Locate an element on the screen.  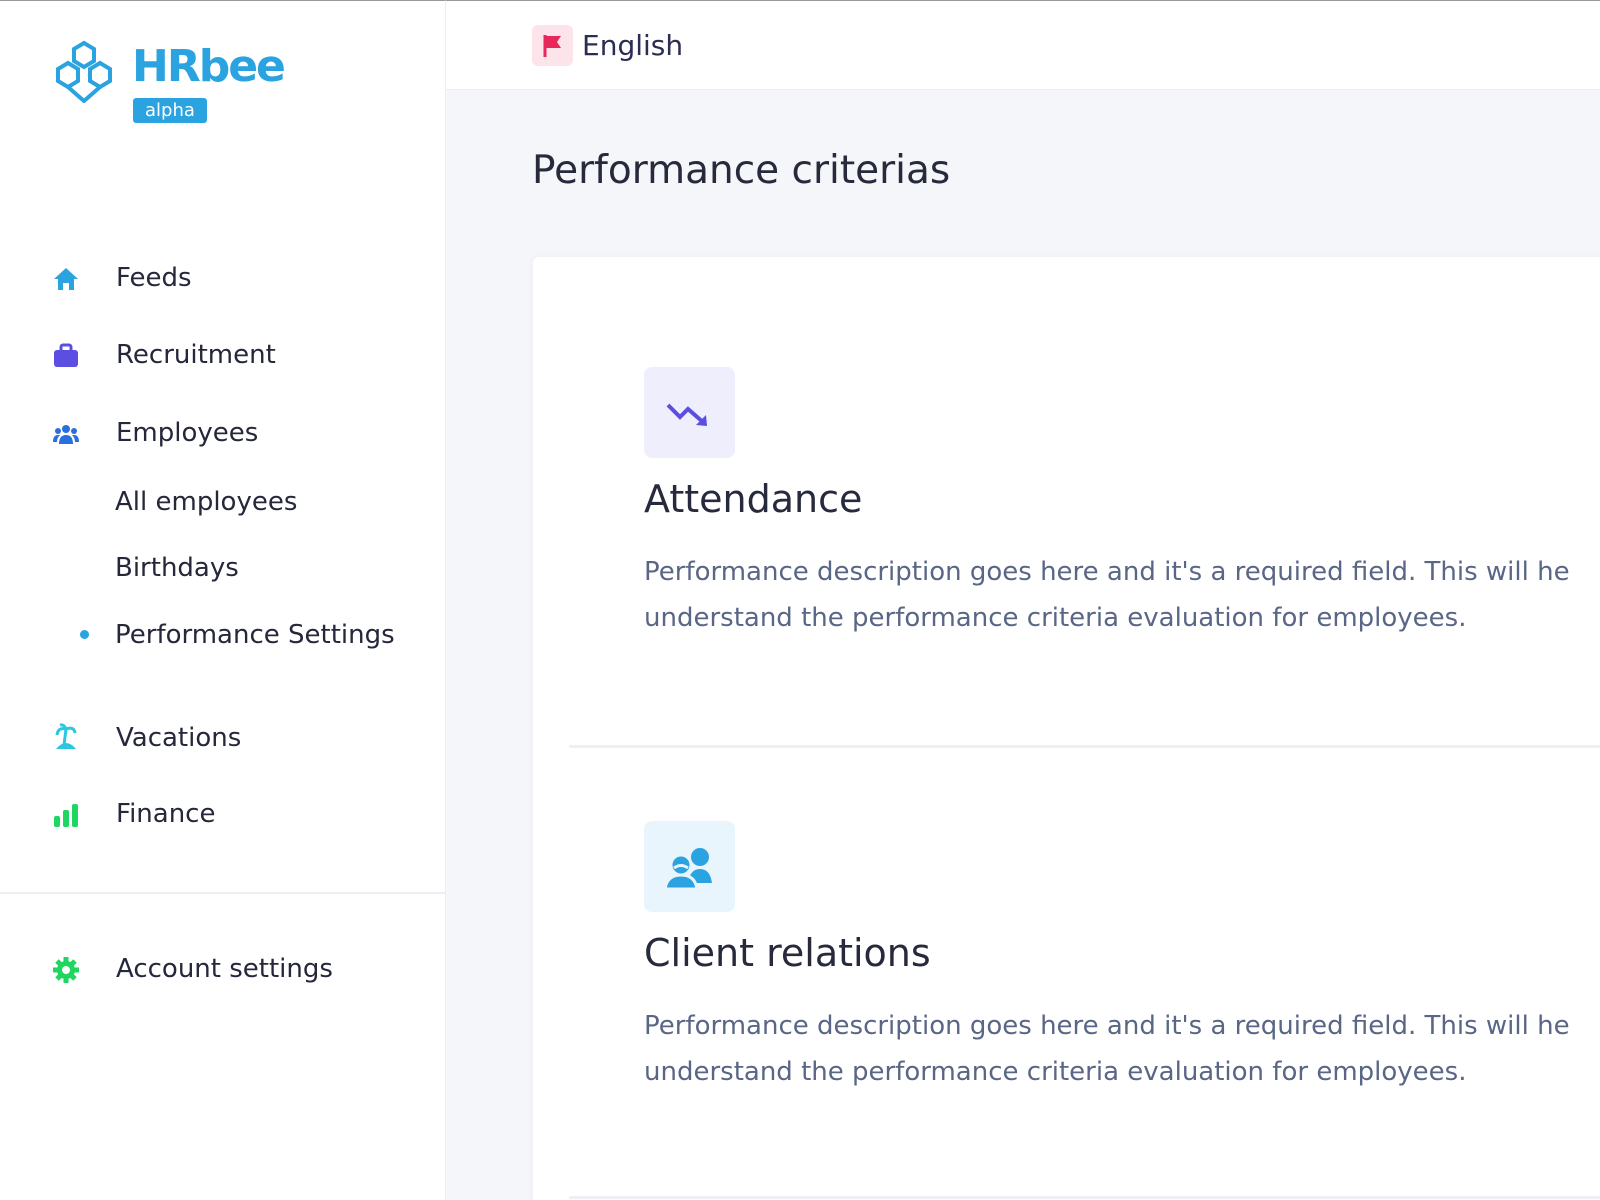
logo-icon is located at coordinates (84, 71).